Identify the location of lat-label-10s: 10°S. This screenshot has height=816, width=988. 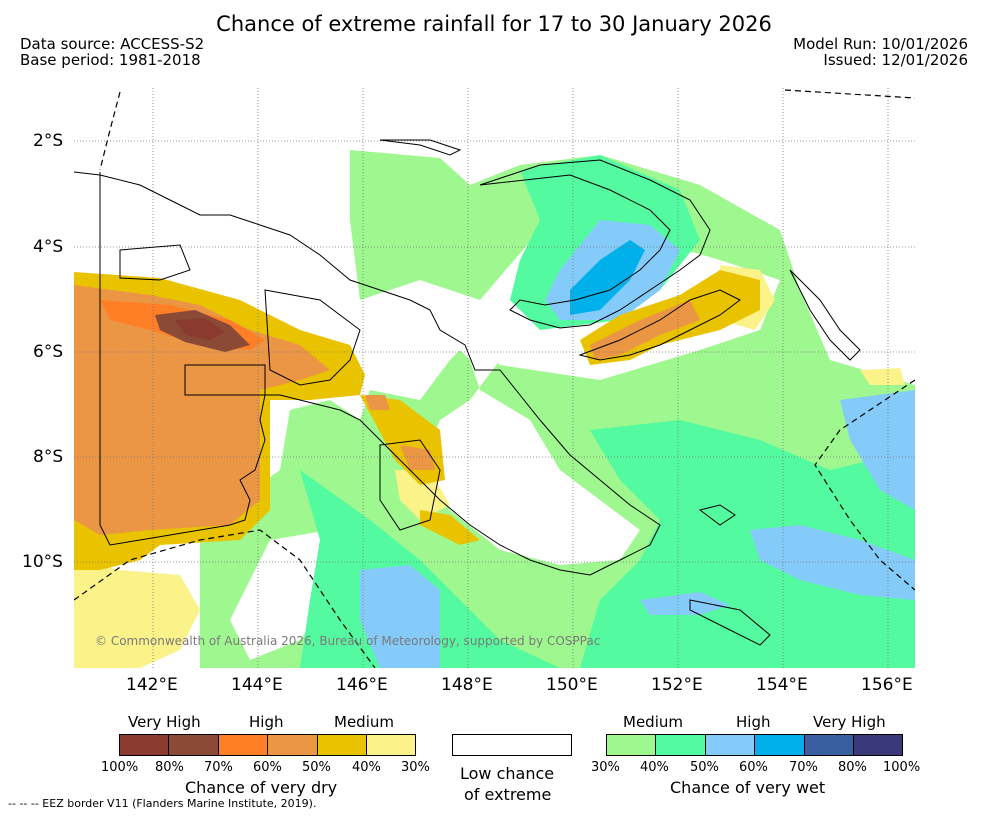
(42, 562).